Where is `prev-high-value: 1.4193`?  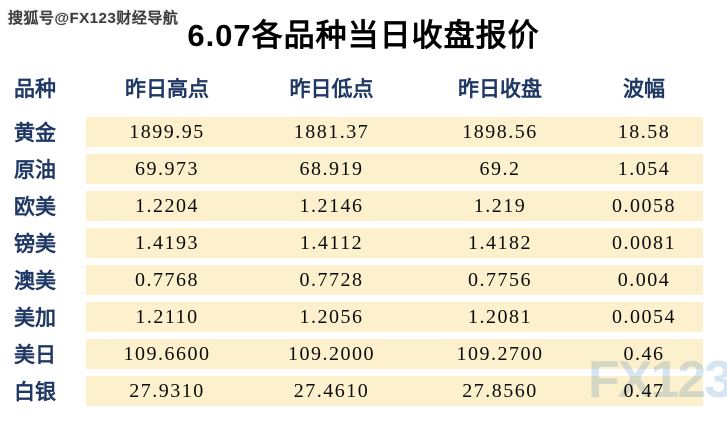
prev-high-value: 1.4193 is located at coordinates (167, 242).